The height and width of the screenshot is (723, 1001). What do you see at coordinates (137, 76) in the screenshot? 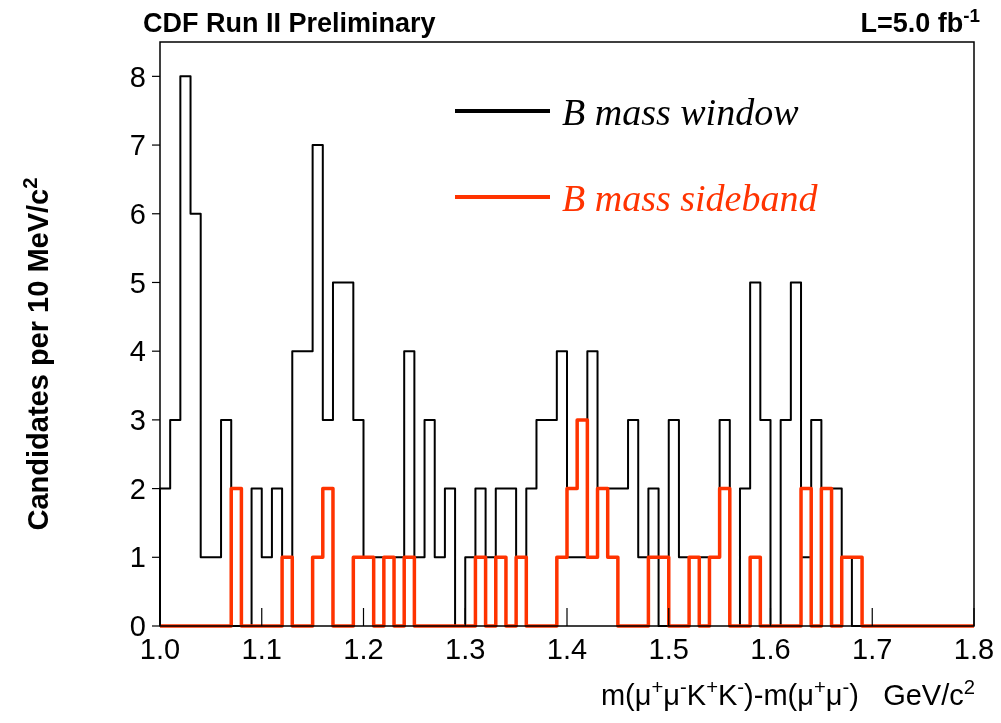
I see `y-tick-label: 8` at bounding box center [137, 76].